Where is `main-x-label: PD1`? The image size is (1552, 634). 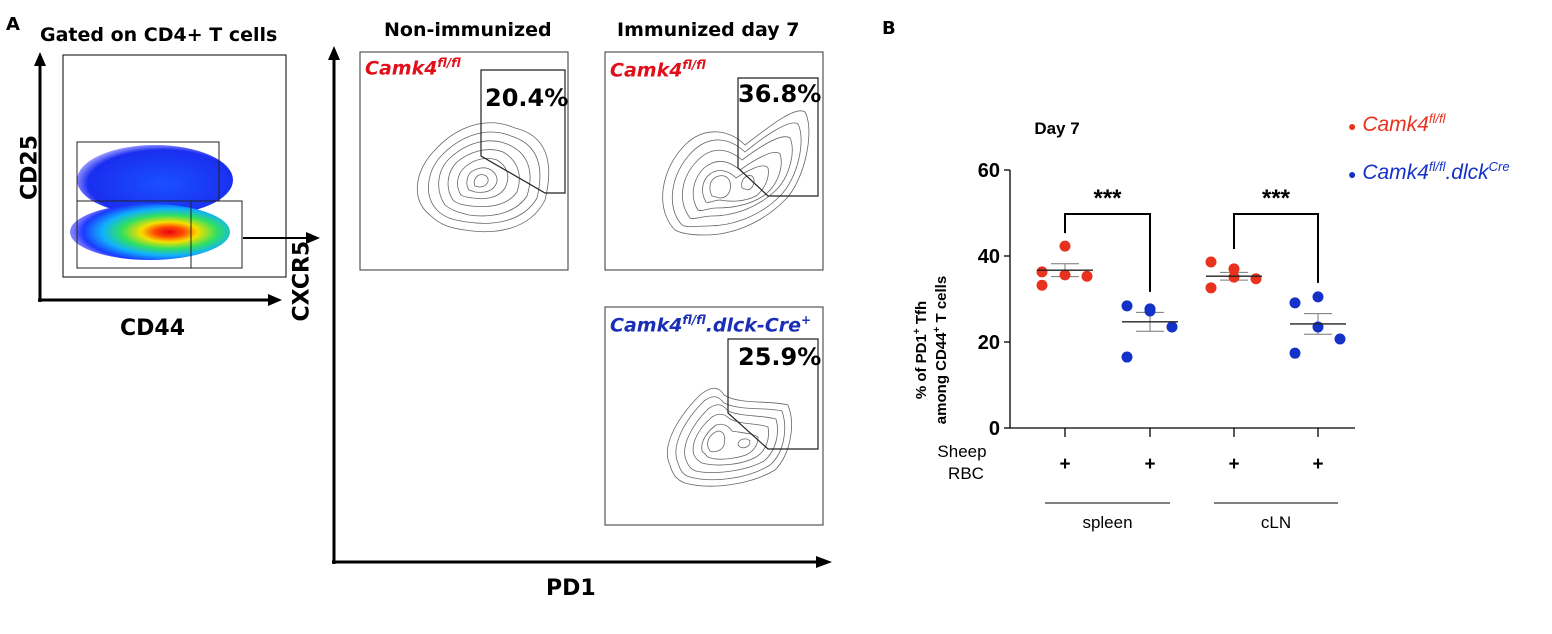
main-x-label: PD1 is located at coordinates (571, 588).